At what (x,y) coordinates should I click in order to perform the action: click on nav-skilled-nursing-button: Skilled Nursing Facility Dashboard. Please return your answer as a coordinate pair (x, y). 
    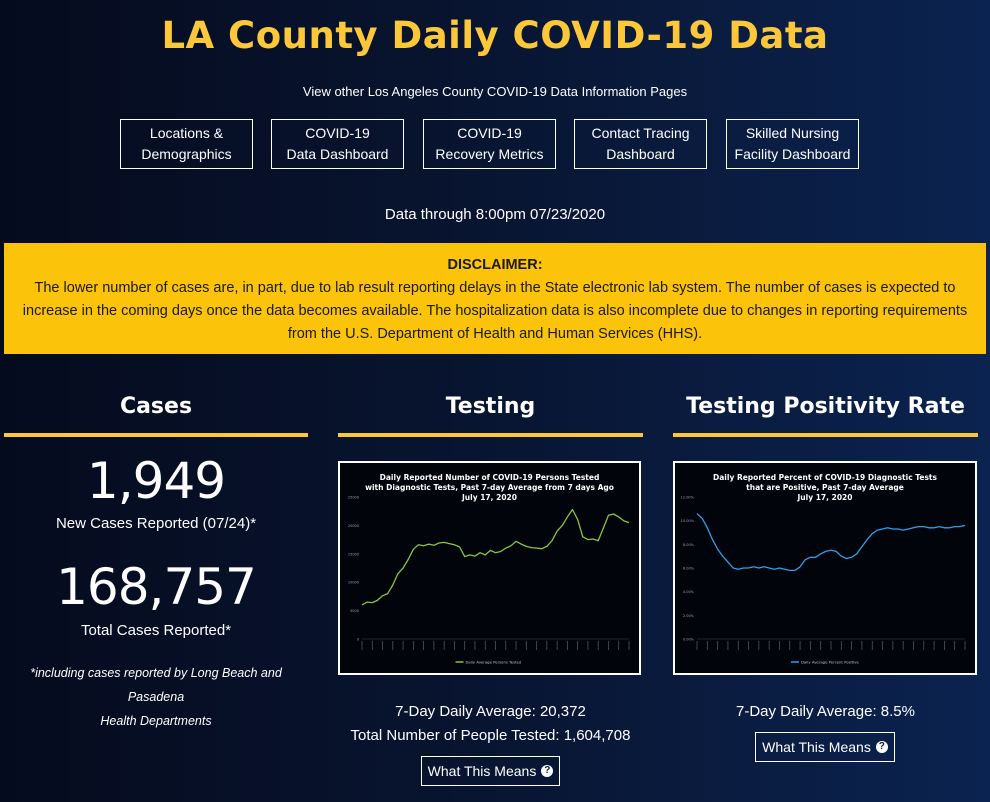
    Looking at the image, I should click on (792, 144).